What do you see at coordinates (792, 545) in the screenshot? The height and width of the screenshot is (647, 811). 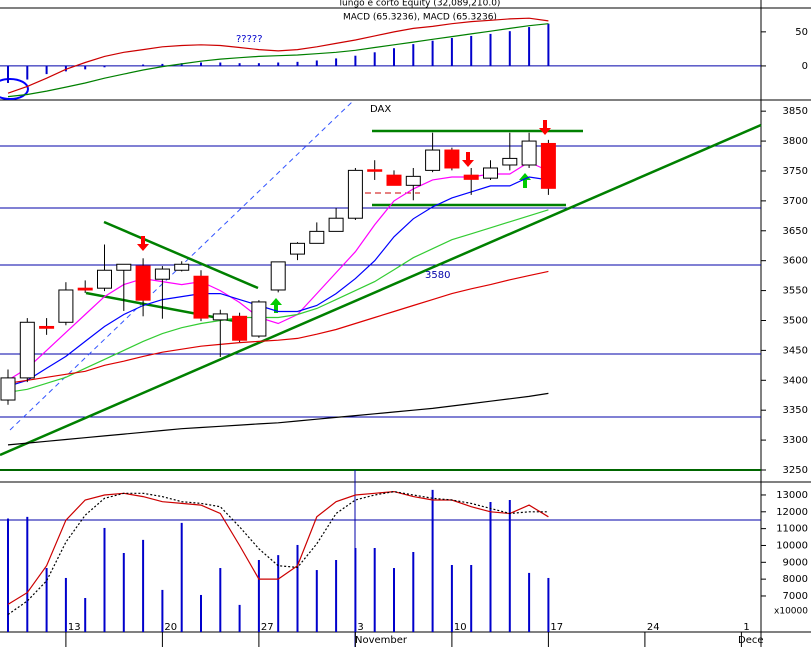 I see `y-tick-label: 10000` at bounding box center [792, 545].